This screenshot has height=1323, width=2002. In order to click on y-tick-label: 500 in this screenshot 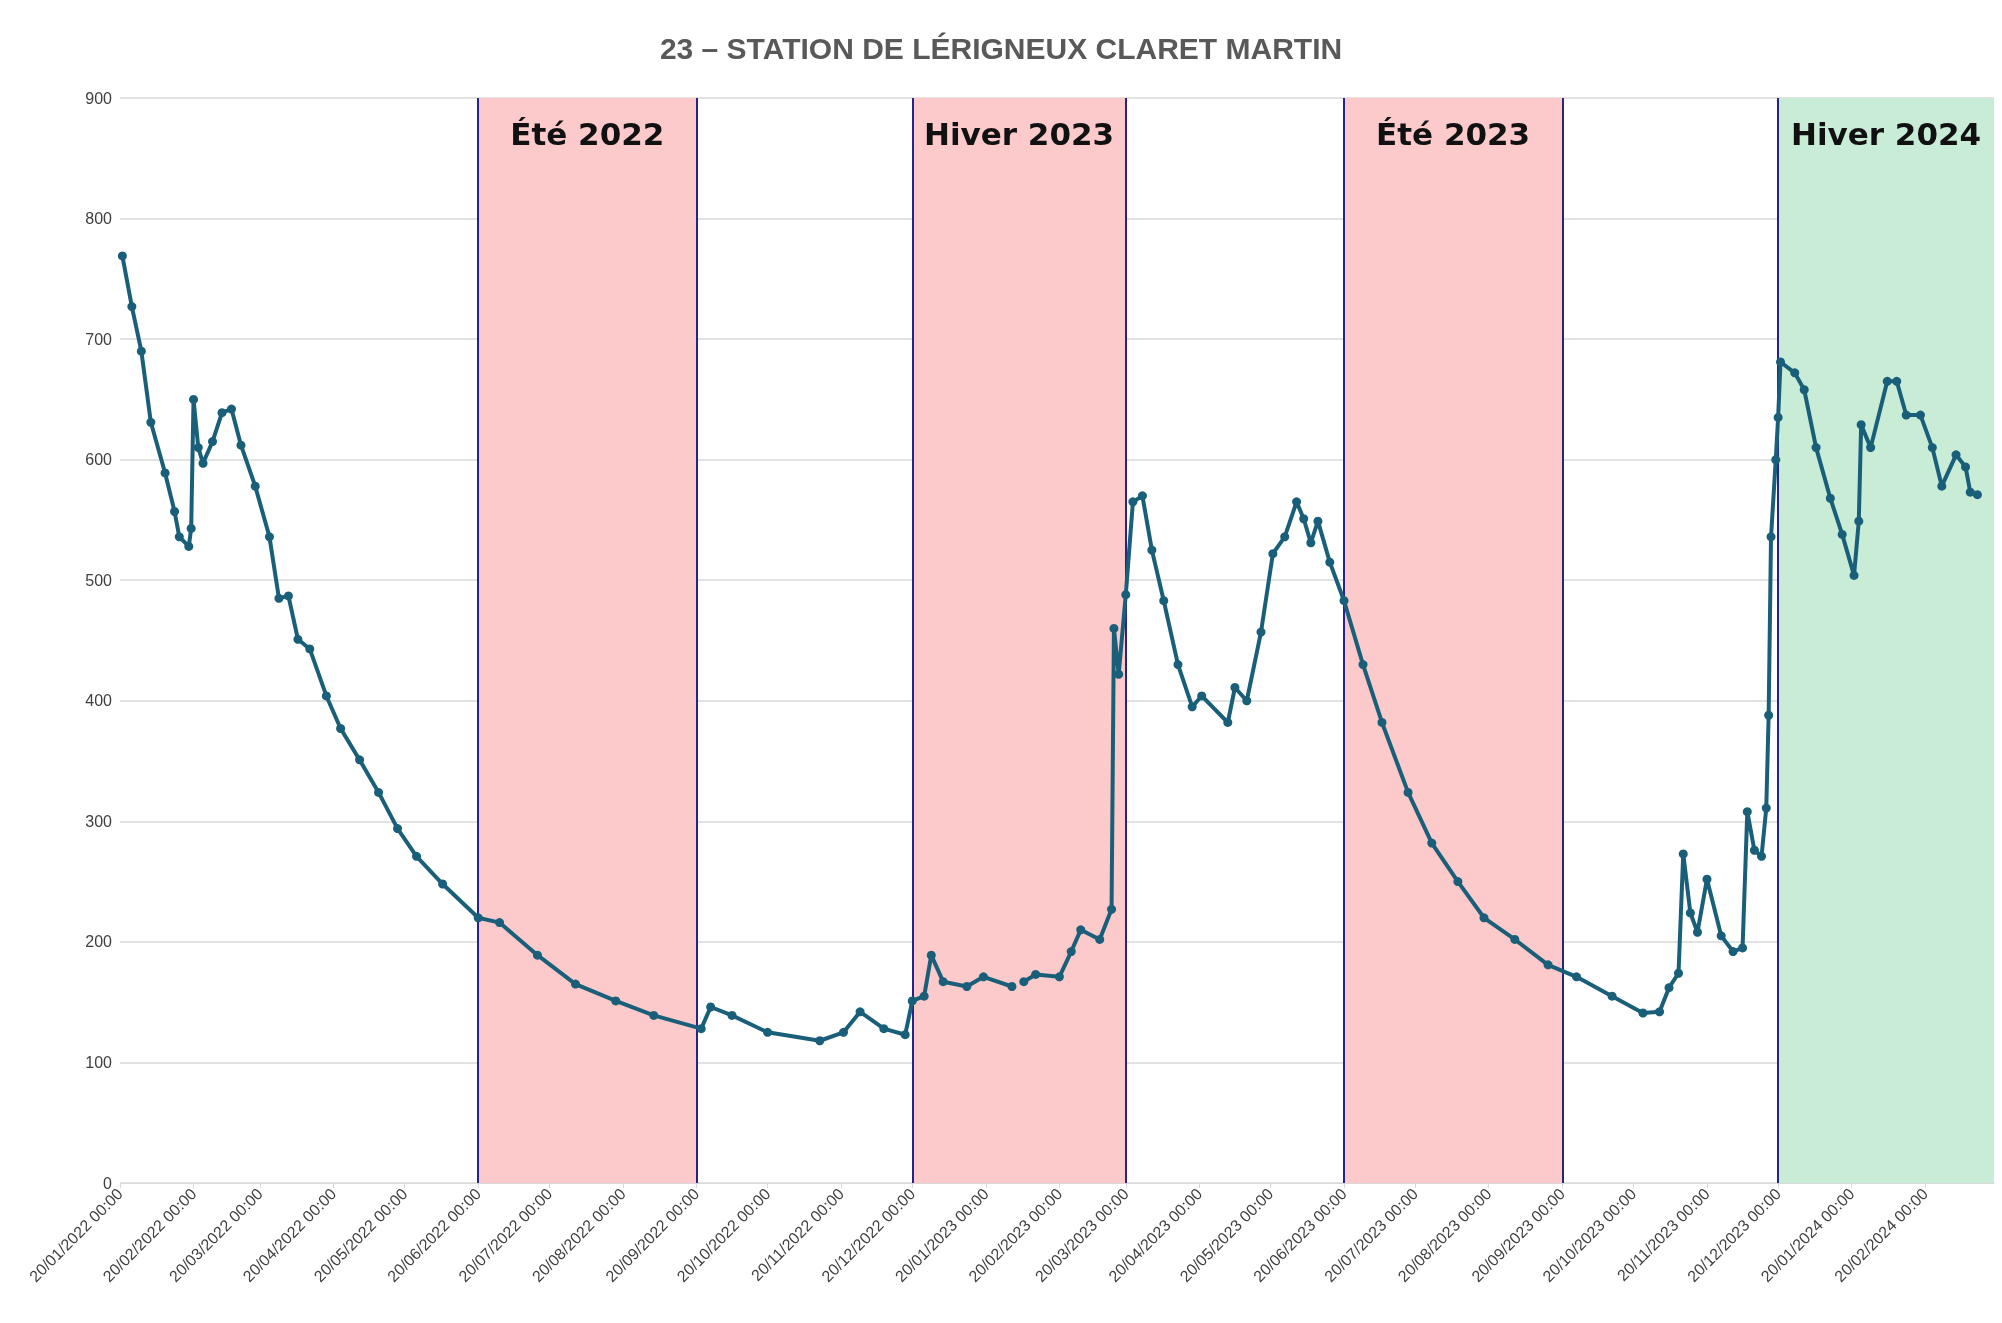, I will do `click(99, 580)`.